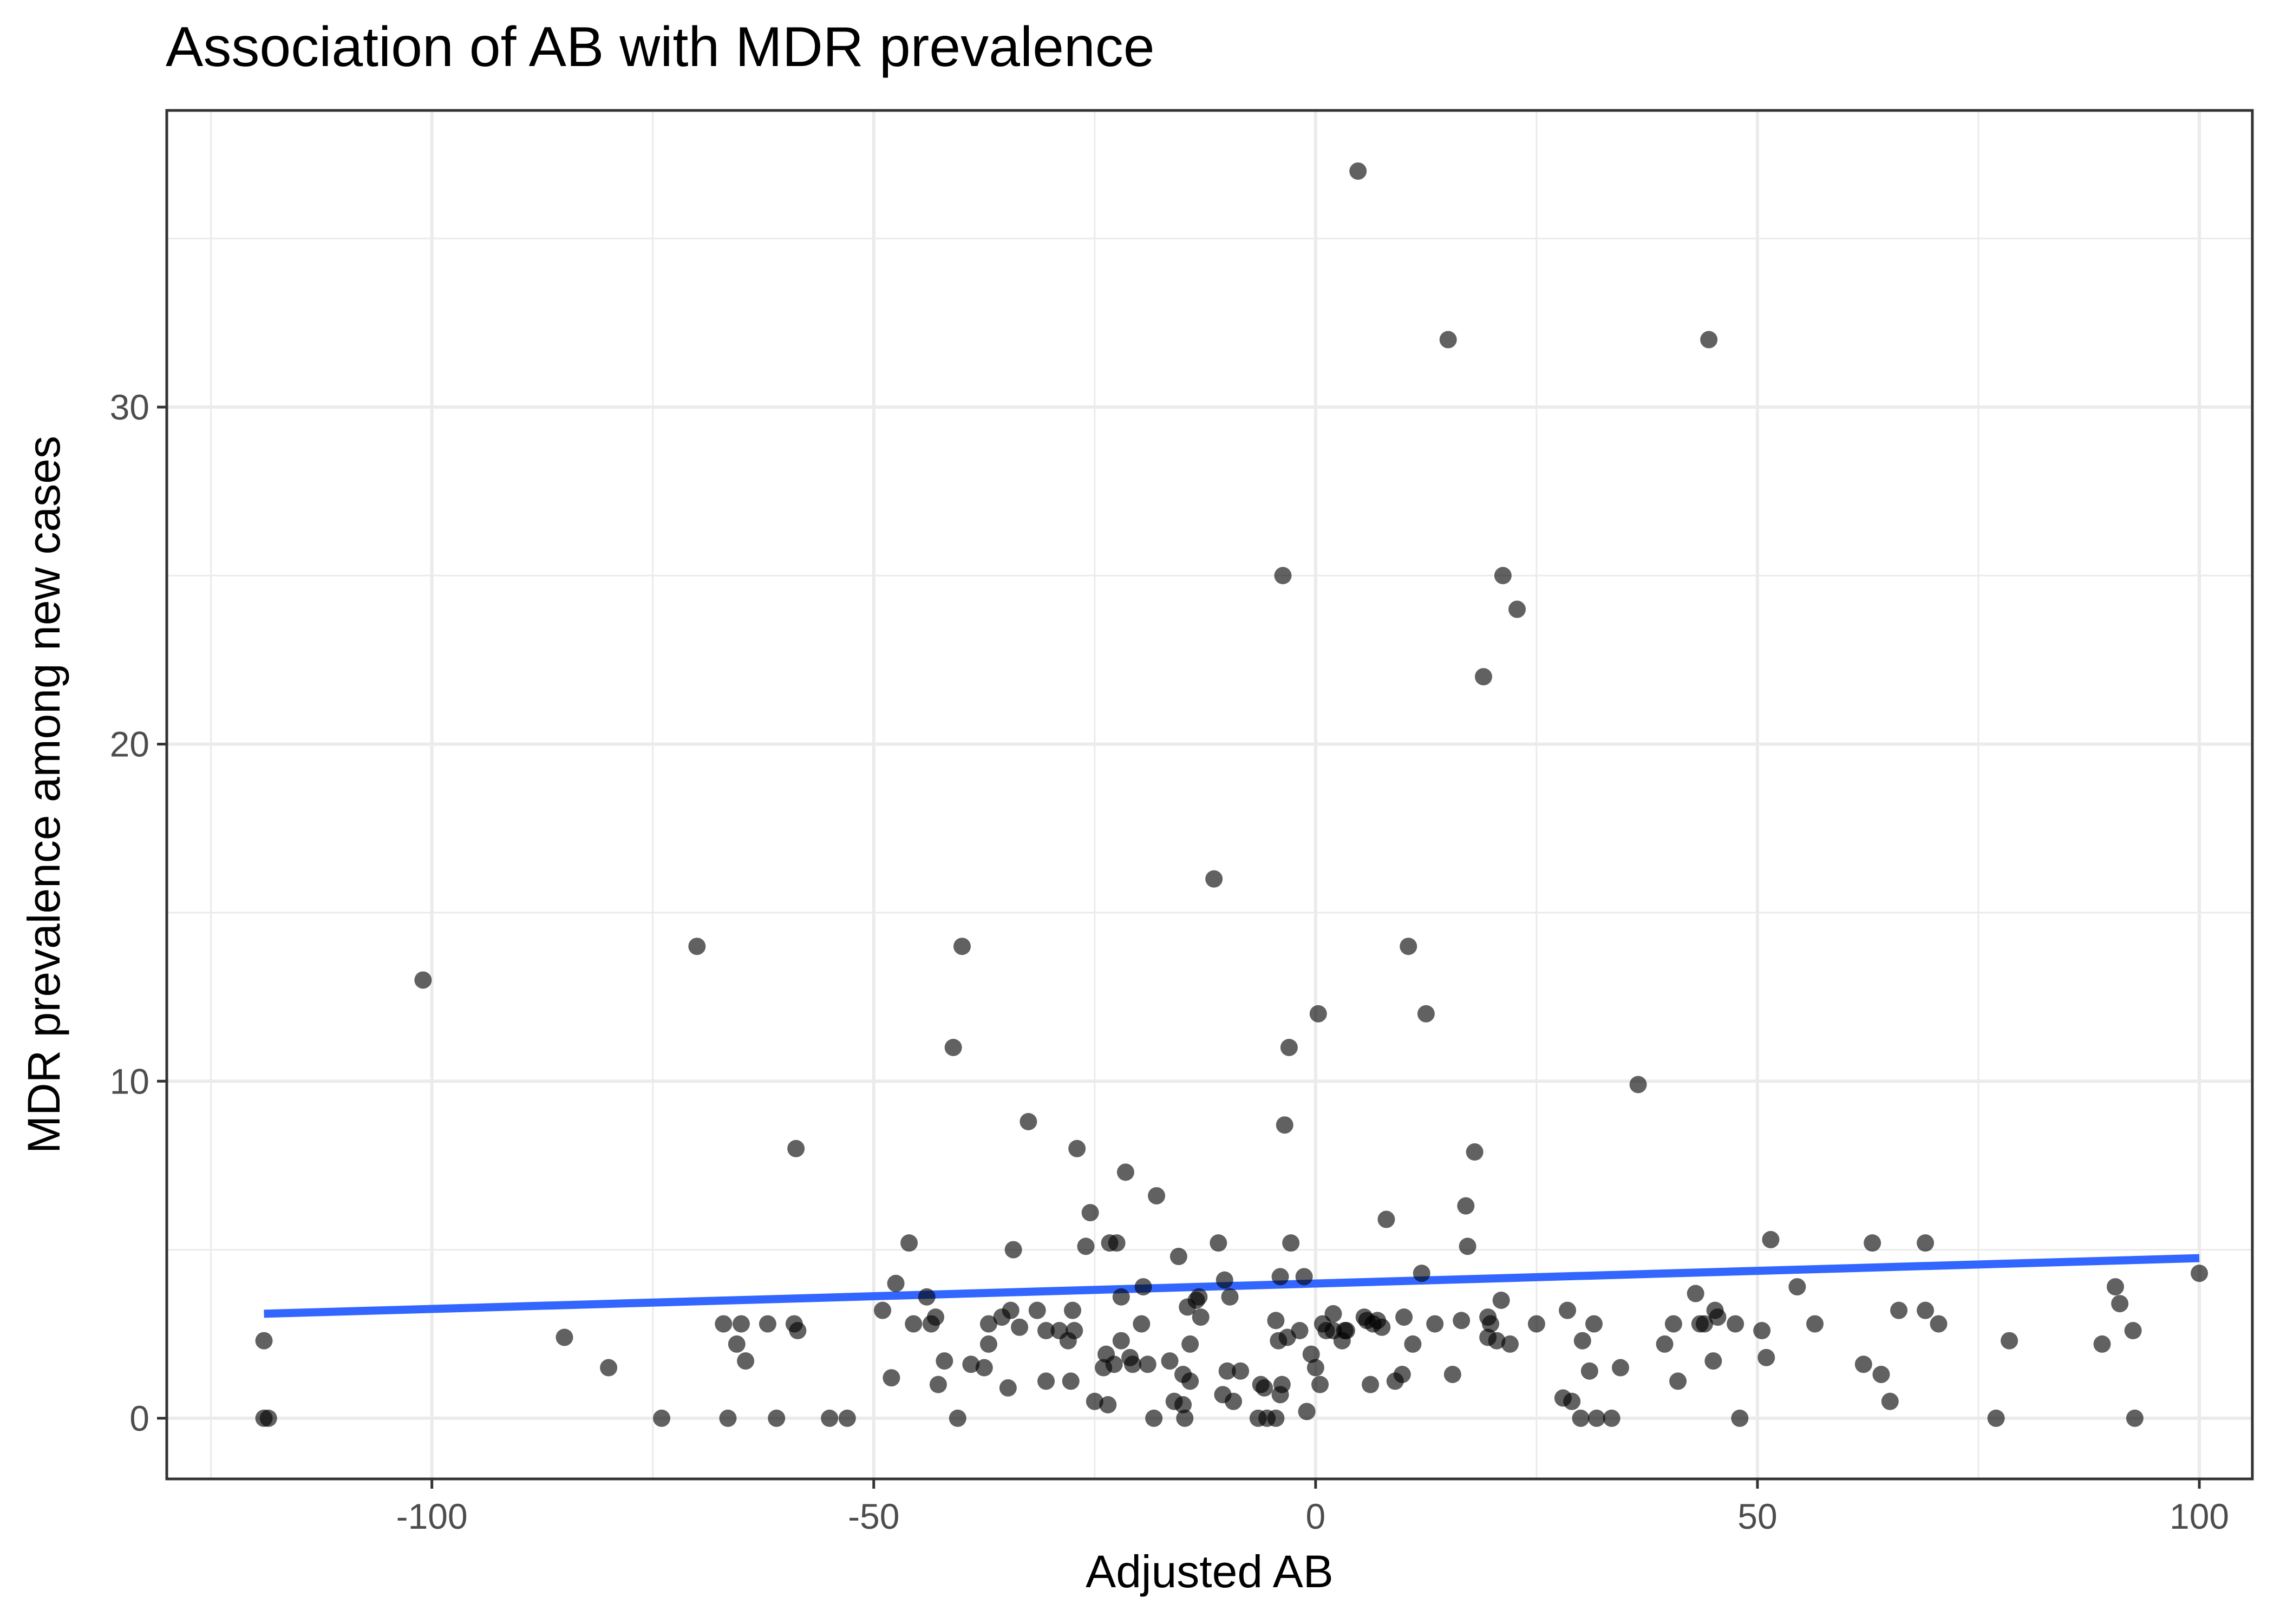 The width and height of the screenshot is (2274, 1624). What do you see at coordinates (139, 1418) in the screenshot?
I see `y-tick-label: 0` at bounding box center [139, 1418].